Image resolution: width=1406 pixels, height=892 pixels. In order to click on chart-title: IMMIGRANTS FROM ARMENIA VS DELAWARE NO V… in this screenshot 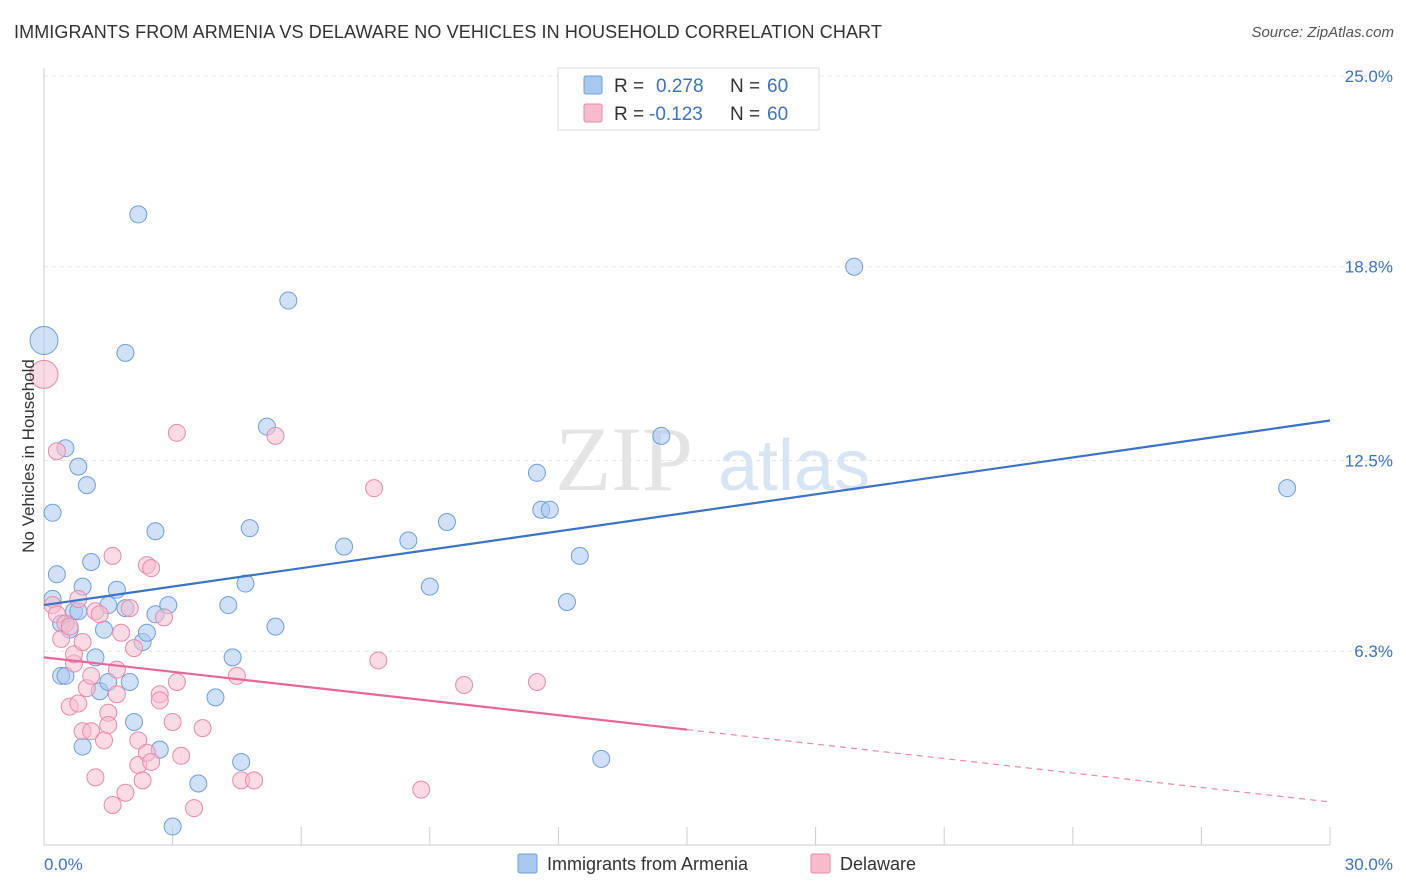, I will do `click(448, 32)`.